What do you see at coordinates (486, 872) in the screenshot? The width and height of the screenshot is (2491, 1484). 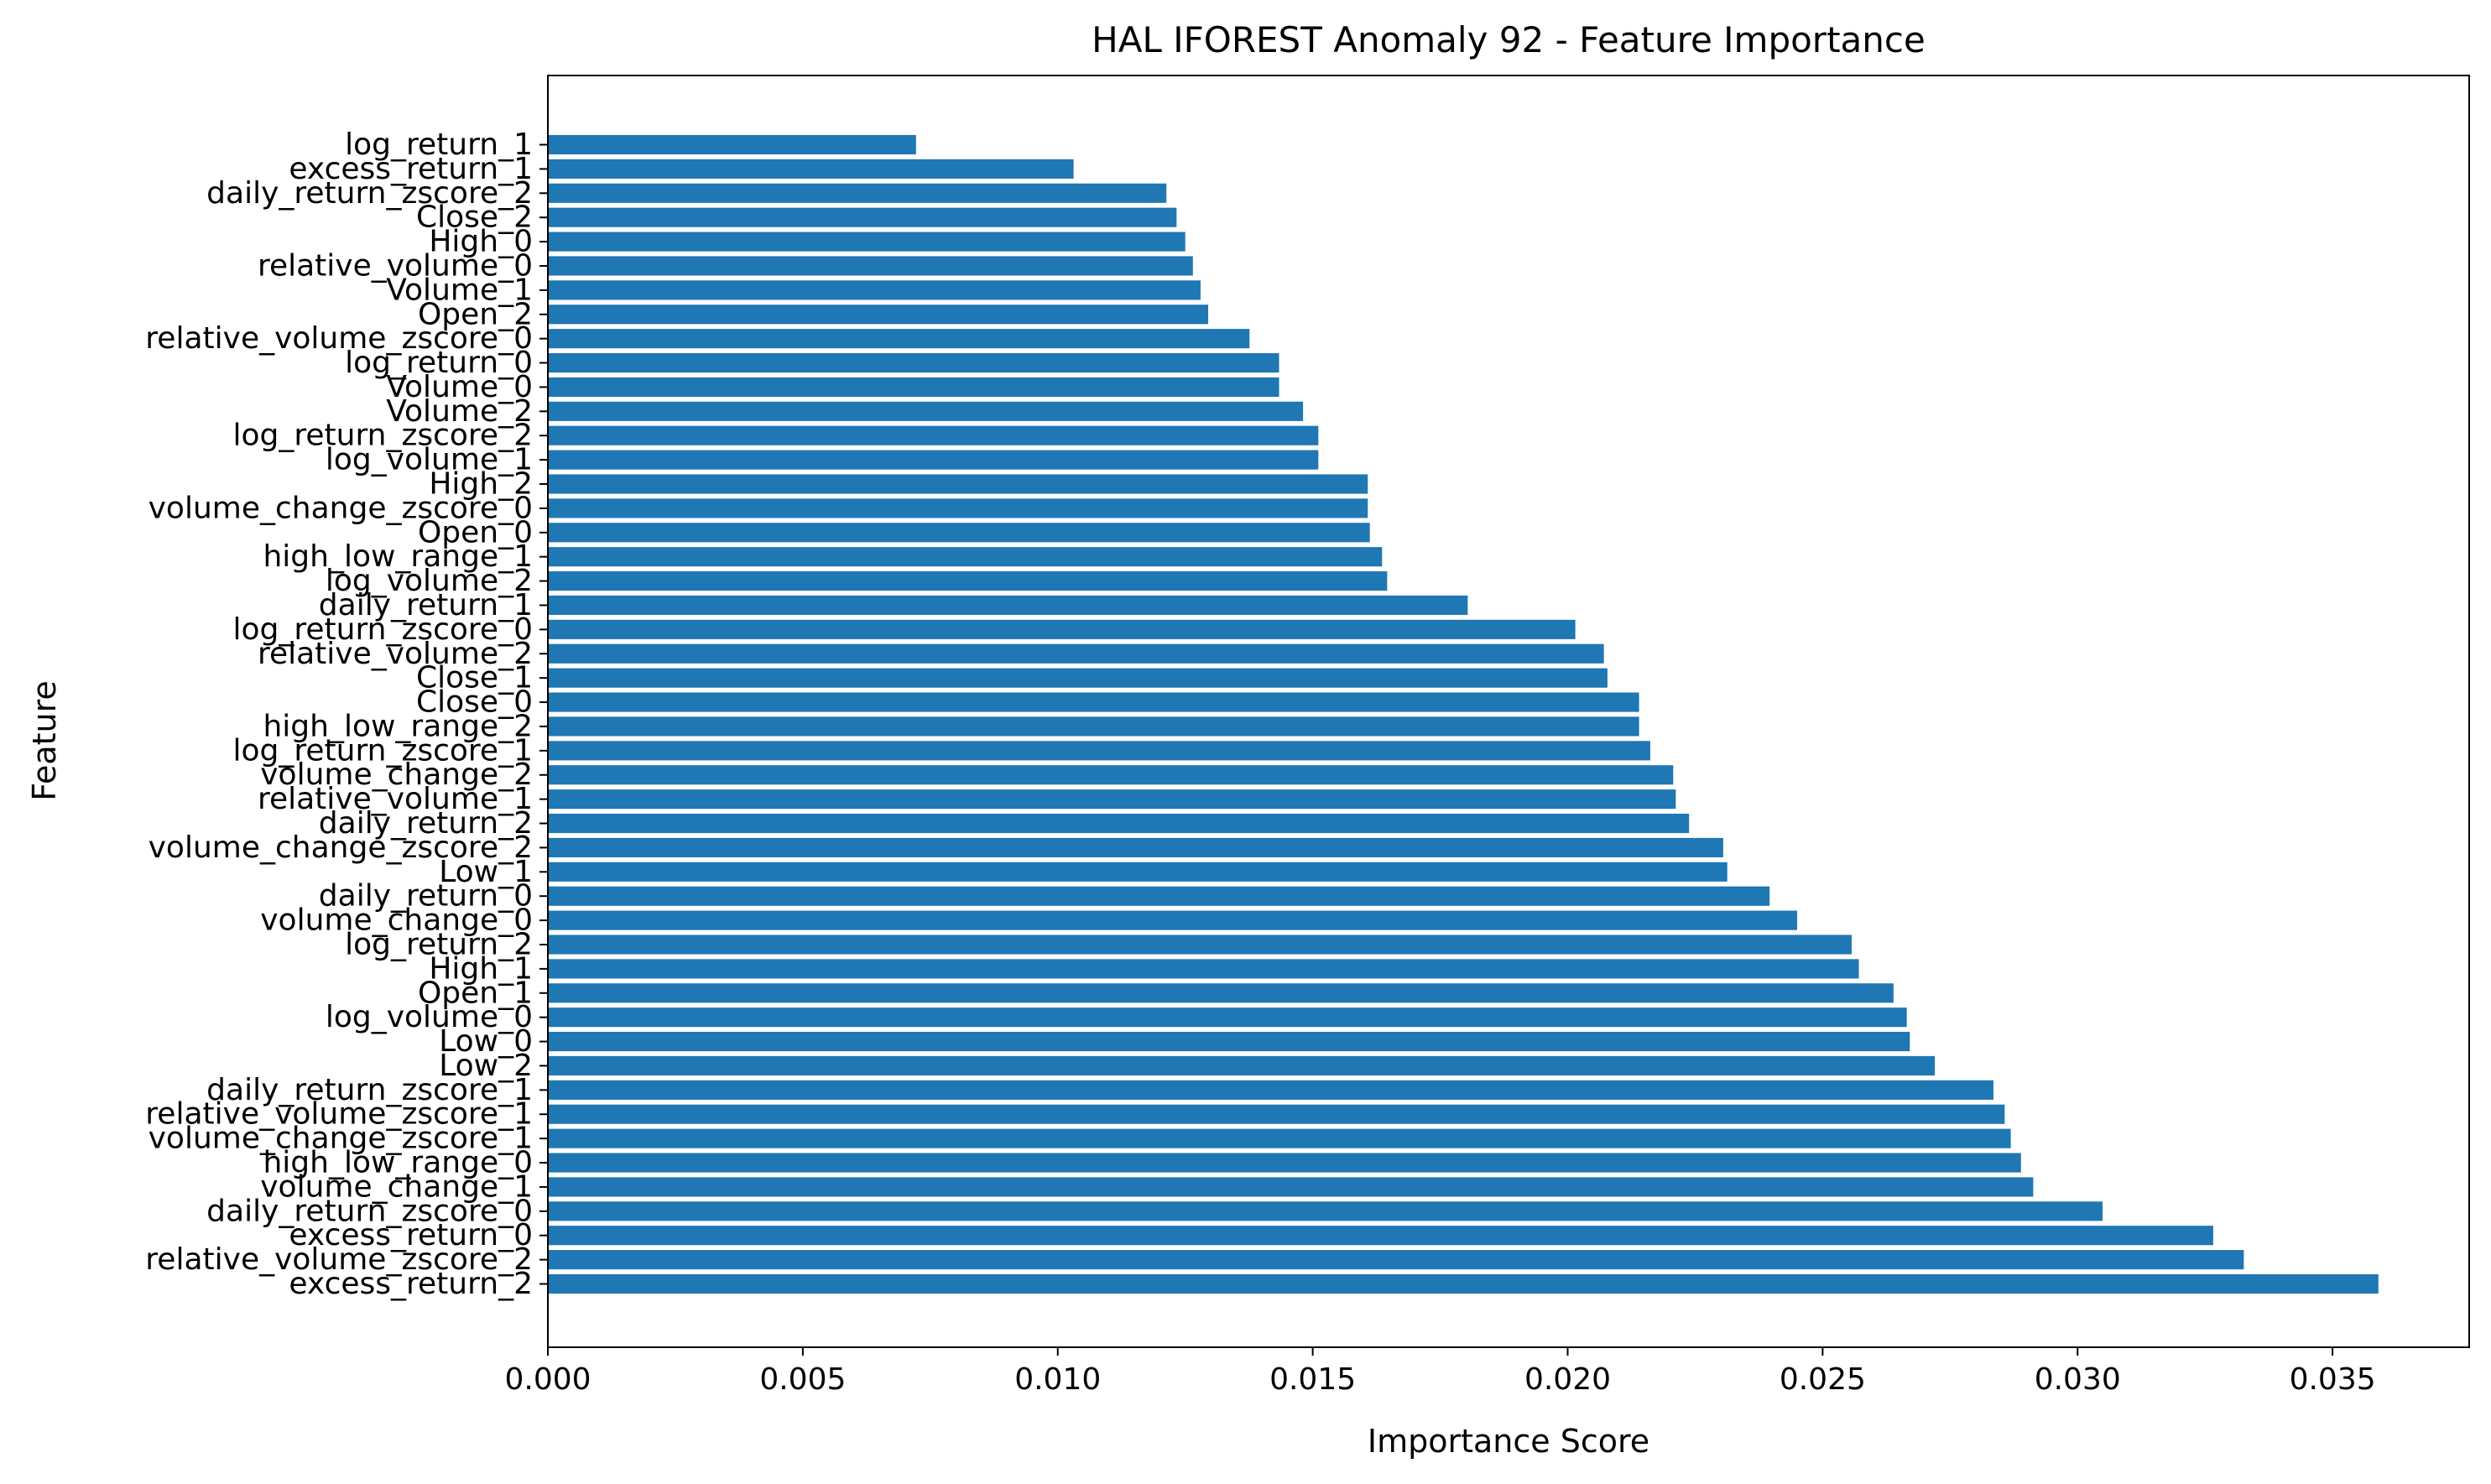 I see `y-tick-label: Low_1` at bounding box center [486, 872].